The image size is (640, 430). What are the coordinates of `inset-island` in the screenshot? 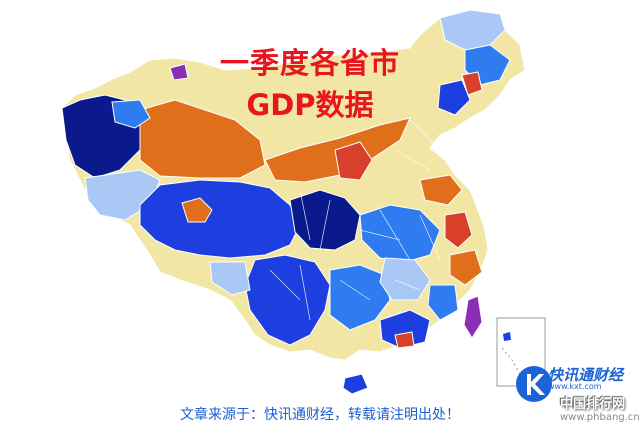 It's located at (507, 336).